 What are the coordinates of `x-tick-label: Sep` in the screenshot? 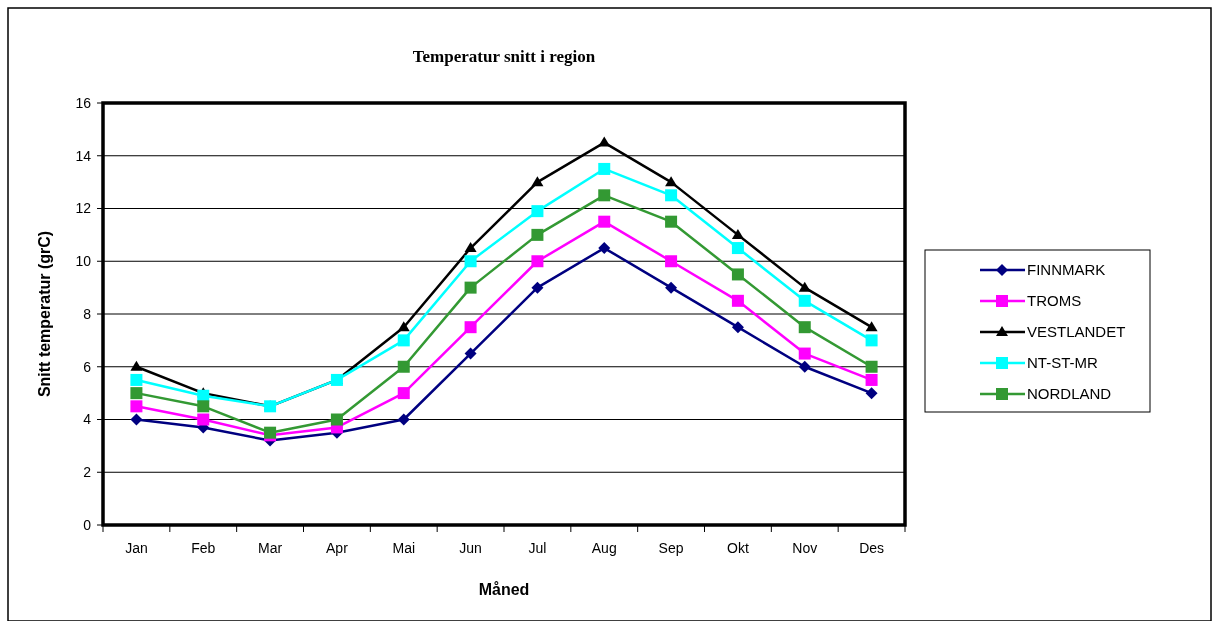 It's located at (671, 548).